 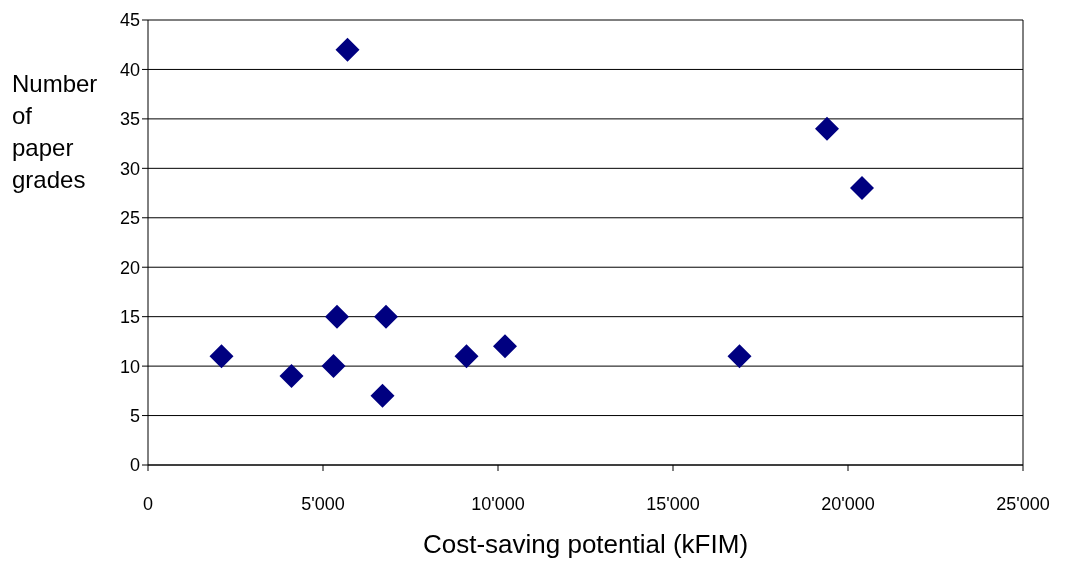 What do you see at coordinates (134, 465) in the screenshot?
I see `y-tick-label: 0` at bounding box center [134, 465].